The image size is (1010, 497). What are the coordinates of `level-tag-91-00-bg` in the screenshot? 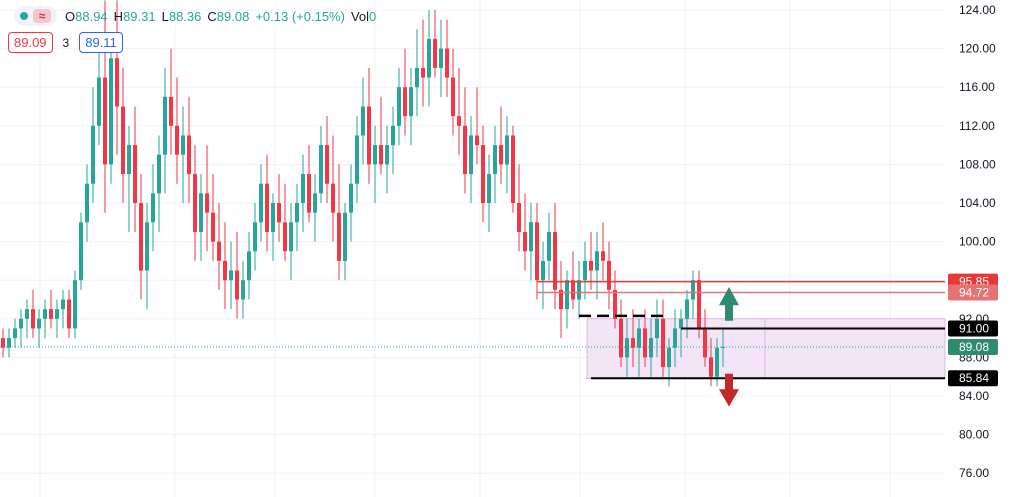 It's located at (973, 328).